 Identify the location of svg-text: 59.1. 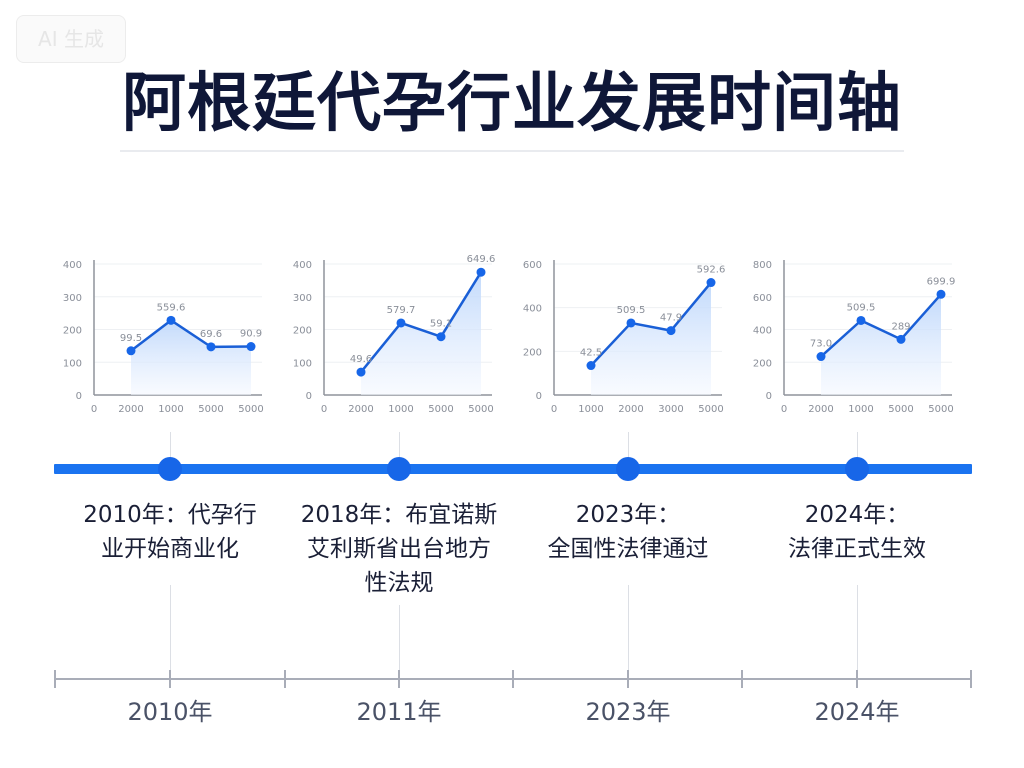
(441, 324).